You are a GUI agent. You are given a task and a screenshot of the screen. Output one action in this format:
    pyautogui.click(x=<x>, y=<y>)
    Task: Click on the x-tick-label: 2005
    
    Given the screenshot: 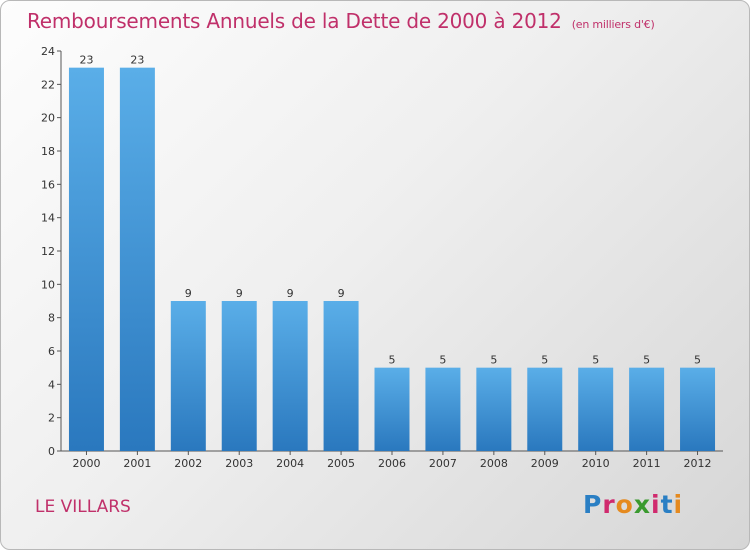 What is the action you would take?
    pyautogui.click(x=341, y=463)
    